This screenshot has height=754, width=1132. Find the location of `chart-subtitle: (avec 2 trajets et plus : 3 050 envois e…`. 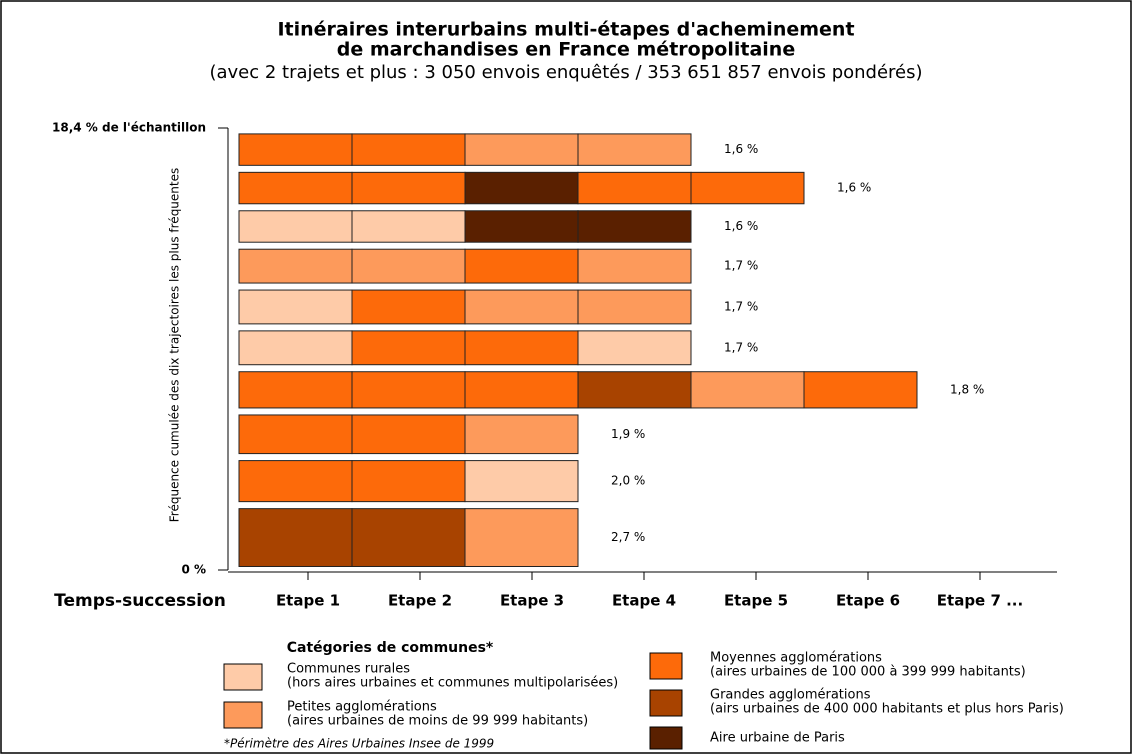

chart-subtitle: (avec 2 trajets et plus : 3 050 envois e… is located at coordinates (565, 72).